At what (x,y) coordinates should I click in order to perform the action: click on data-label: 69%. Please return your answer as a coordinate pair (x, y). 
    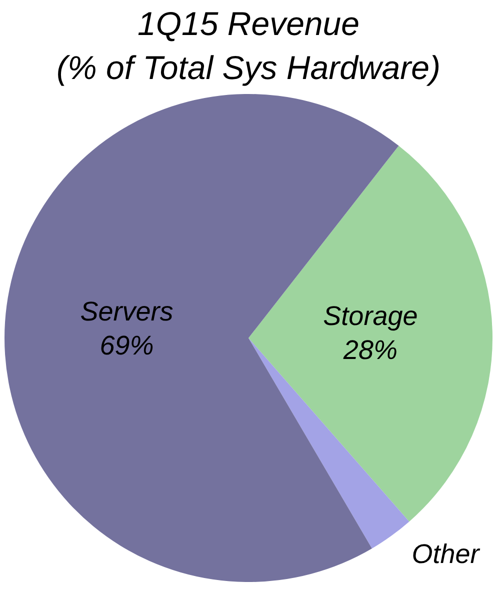
    Looking at the image, I should click on (127, 345).